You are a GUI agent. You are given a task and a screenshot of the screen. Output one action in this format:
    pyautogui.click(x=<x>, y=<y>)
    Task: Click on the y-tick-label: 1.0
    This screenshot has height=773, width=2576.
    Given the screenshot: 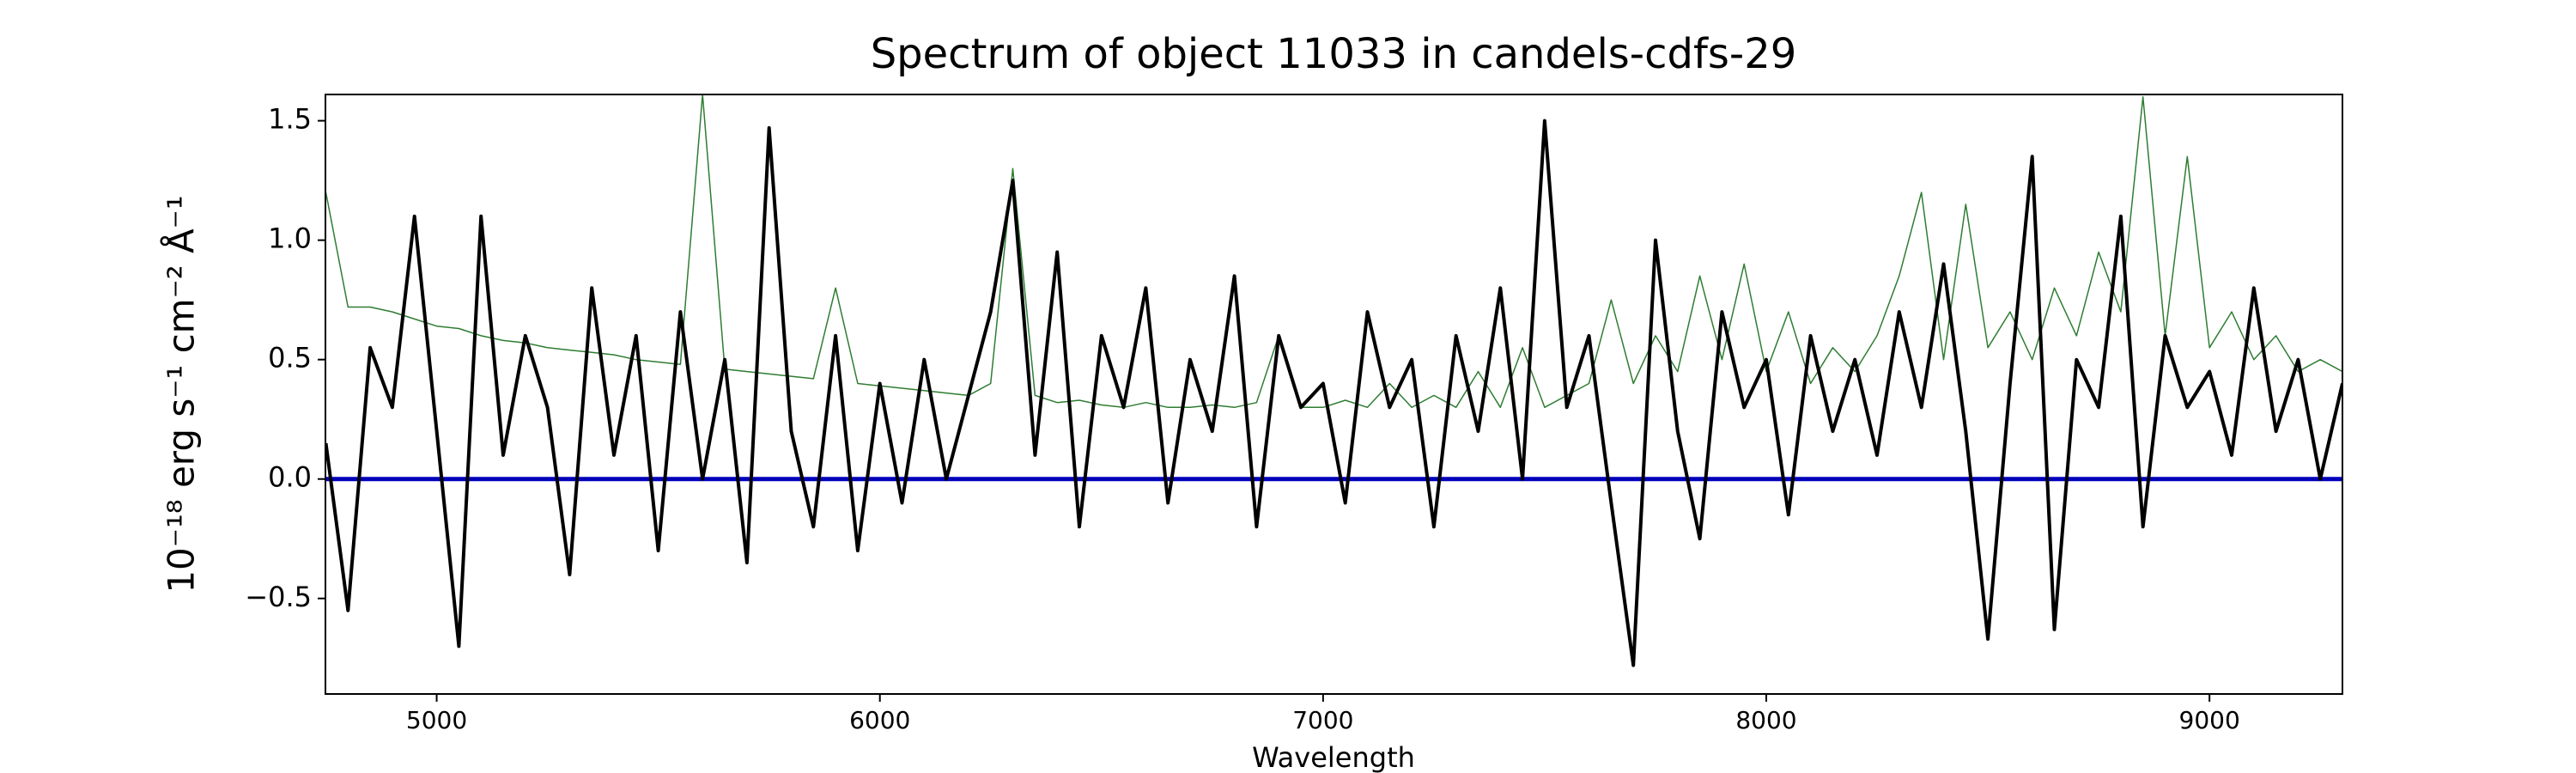 What is the action you would take?
    pyautogui.click(x=290, y=239)
    